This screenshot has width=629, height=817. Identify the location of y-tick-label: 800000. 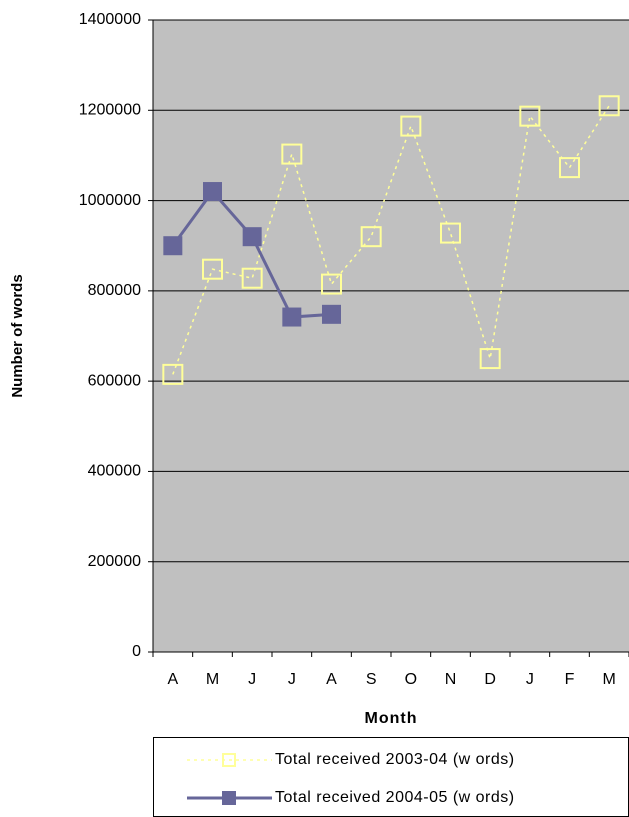
(114, 290).